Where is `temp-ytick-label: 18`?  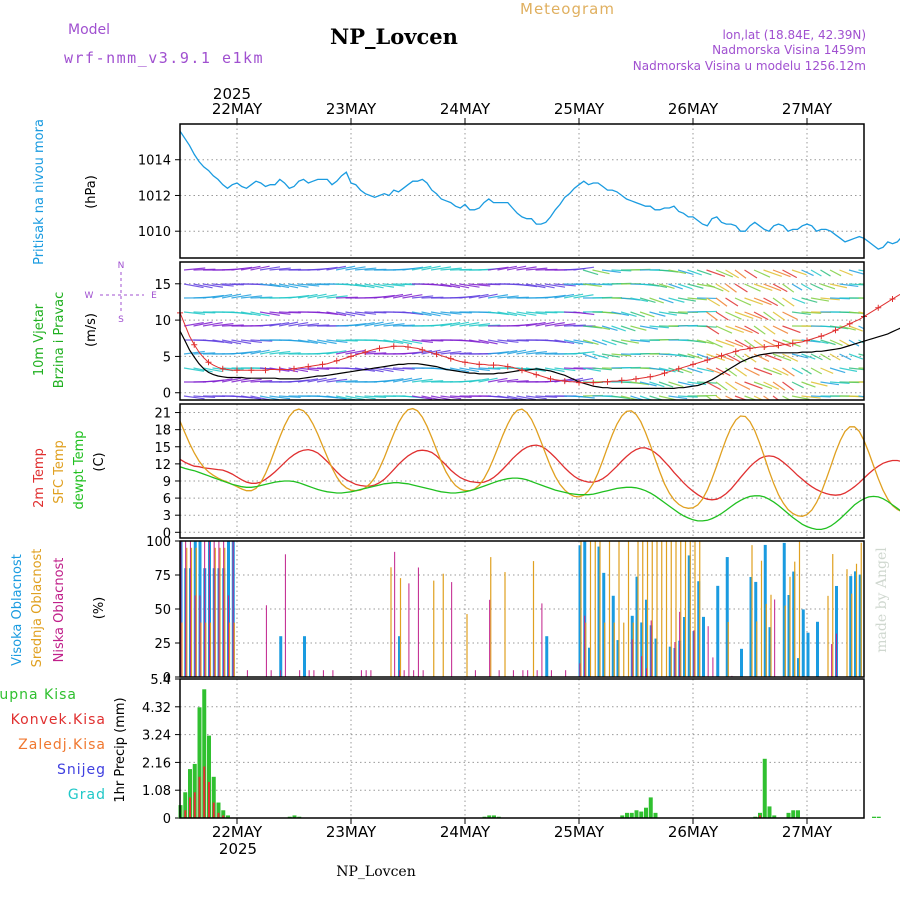
temp-ytick-label: 18 is located at coordinates (162, 431).